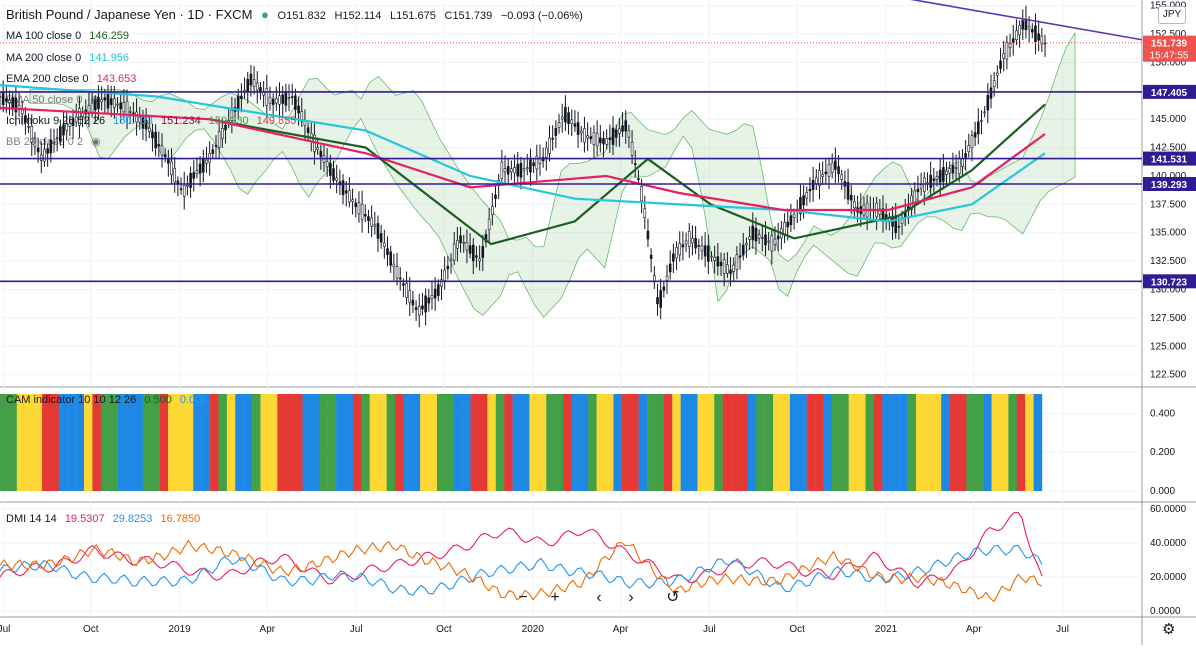 This screenshot has height=650, width=1196. Describe the element at coordinates (555, 597) in the screenshot. I see `zoom-in-button: +` at that location.